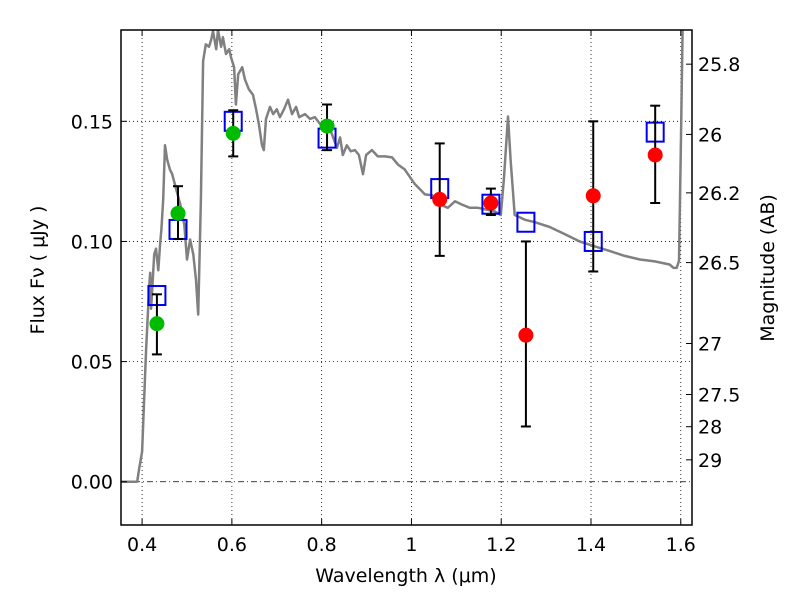 The width and height of the screenshot is (800, 600). What do you see at coordinates (591, 545) in the screenshot?
I see `x-tick-label: 1.4` at bounding box center [591, 545].